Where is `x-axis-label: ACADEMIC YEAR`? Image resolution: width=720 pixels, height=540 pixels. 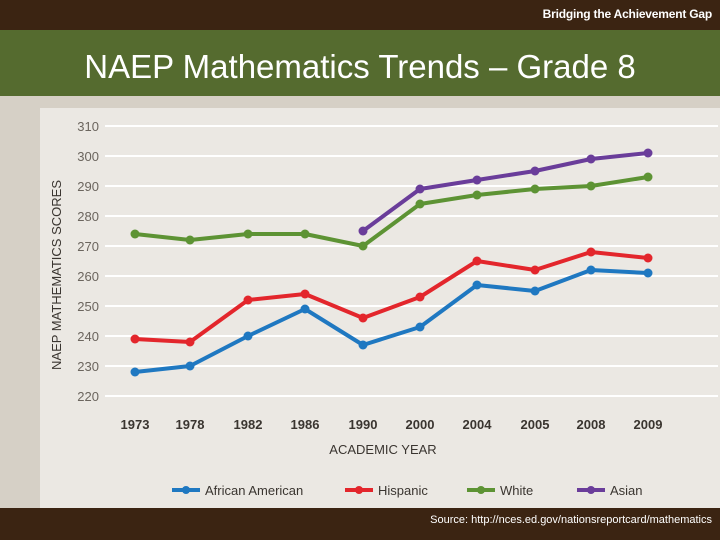
x-axis-label: ACADEMIC YEAR is located at coordinates (382, 449).